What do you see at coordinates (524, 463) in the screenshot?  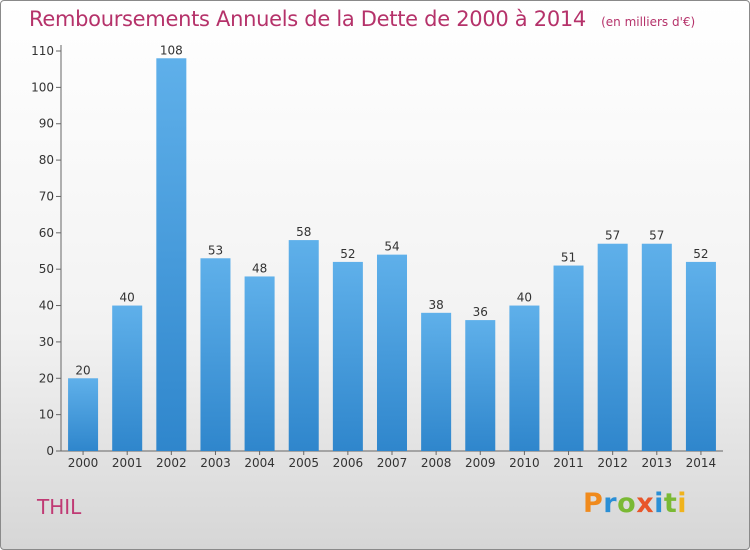 I see `x-tick-label: 2010` at bounding box center [524, 463].